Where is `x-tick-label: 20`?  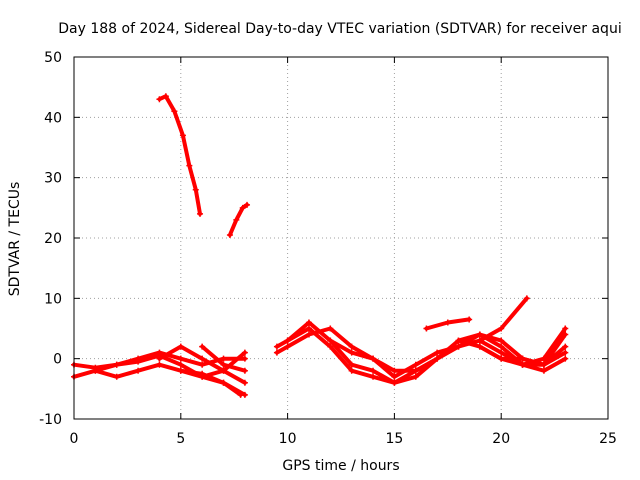 x-tick-label: 20 is located at coordinates (501, 439).